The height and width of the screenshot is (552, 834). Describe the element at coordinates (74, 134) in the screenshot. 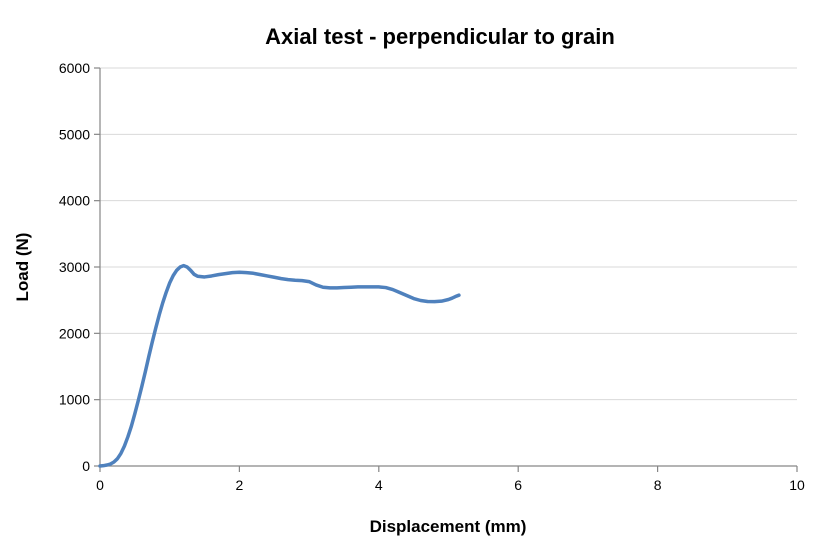

I see `y-tick-label: 5000` at that location.